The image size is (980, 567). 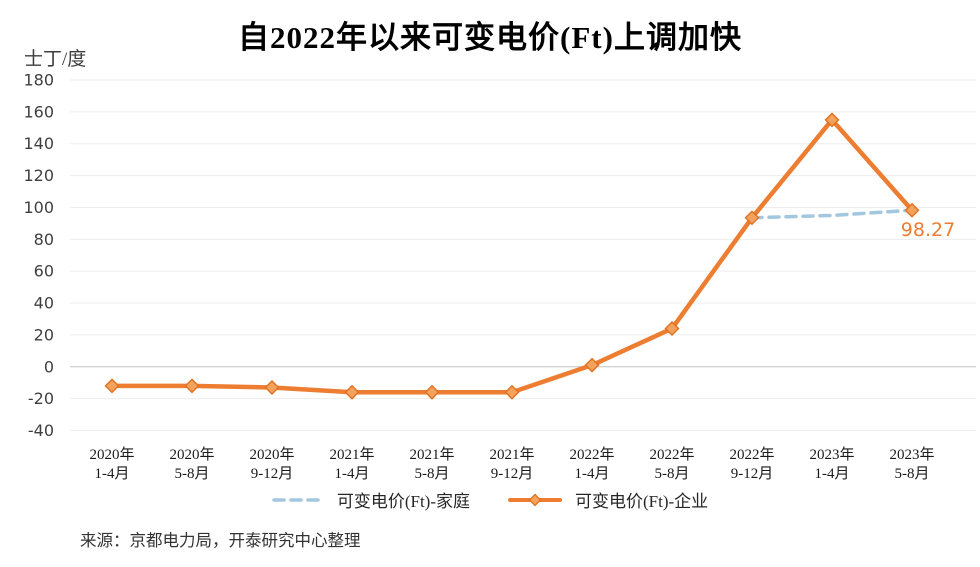 What do you see at coordinates (271, 464) in the screenshot?
I see `x-axis-label: 2020年 9-12月` at bounding box center [271, 464].